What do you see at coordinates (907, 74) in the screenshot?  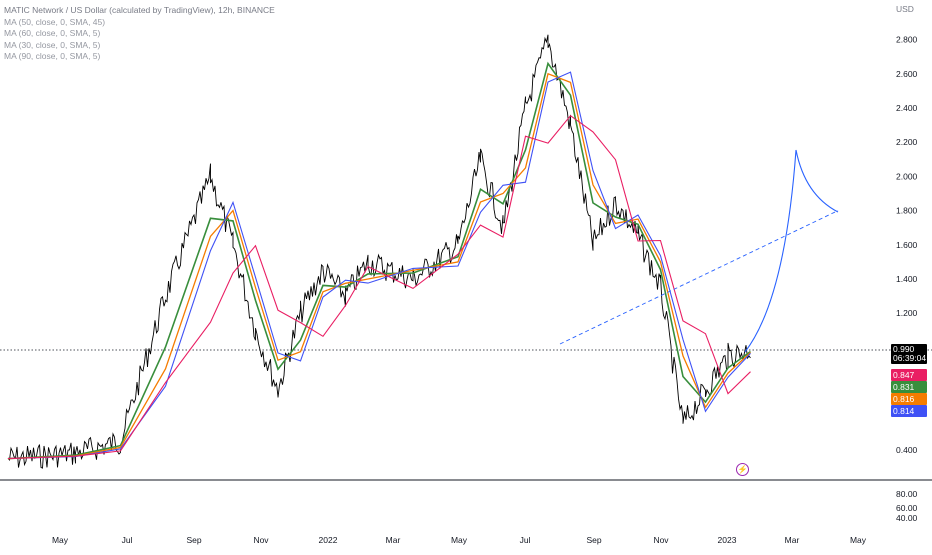 I see `price-axis-tick: 2.600` at bounding box center [907, 74].